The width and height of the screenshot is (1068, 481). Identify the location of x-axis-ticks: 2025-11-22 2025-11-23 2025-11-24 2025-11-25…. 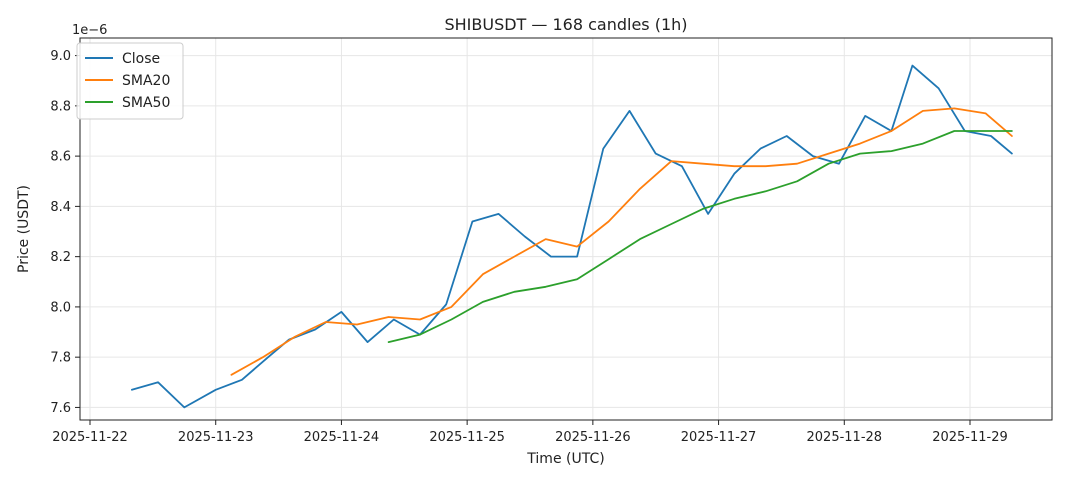
(530, 432).